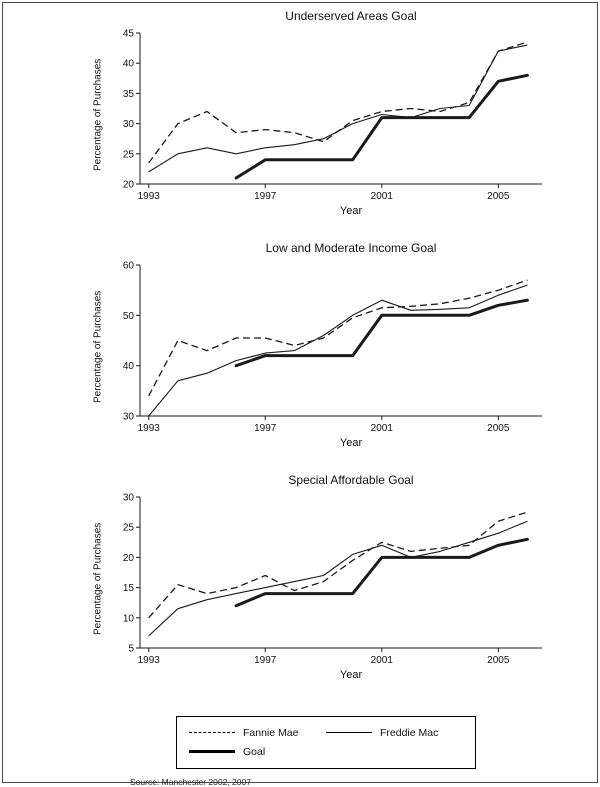 The height and width of the screenshot is (787, 600). Describe the element at coordinates (409, 732) in the screenshot. I see `legend-label: Freddie Mac` at that location.